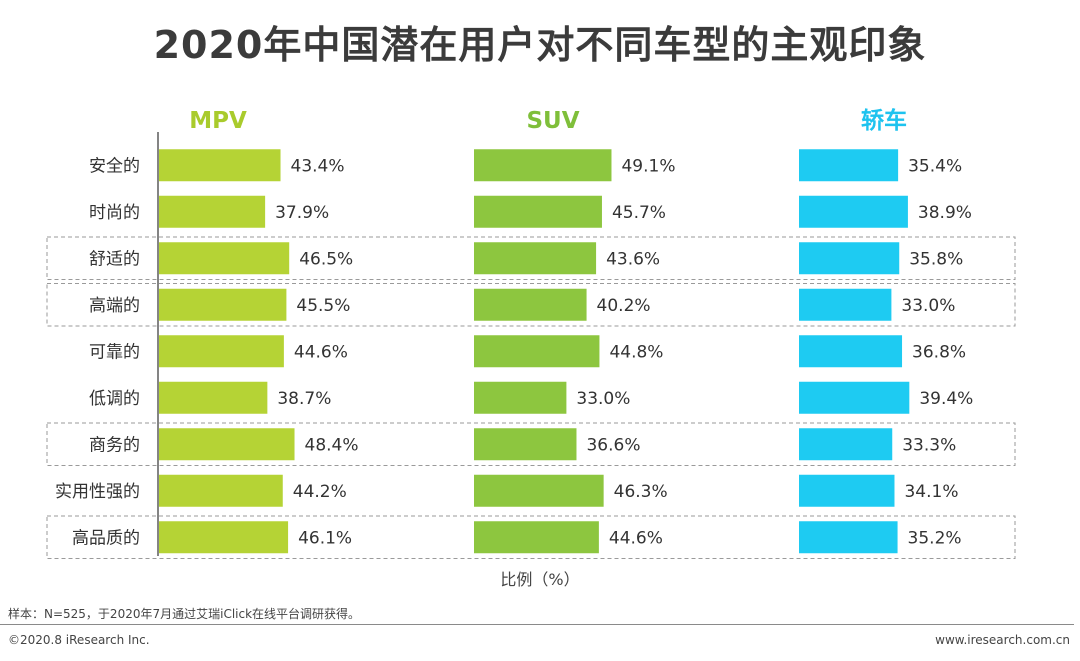 This screenshot has height=661, width=1080. What do you see at coordinates (114, 352) in the screenshot?
I see `category-label: 可靠的` at bounding box center [114, 352].